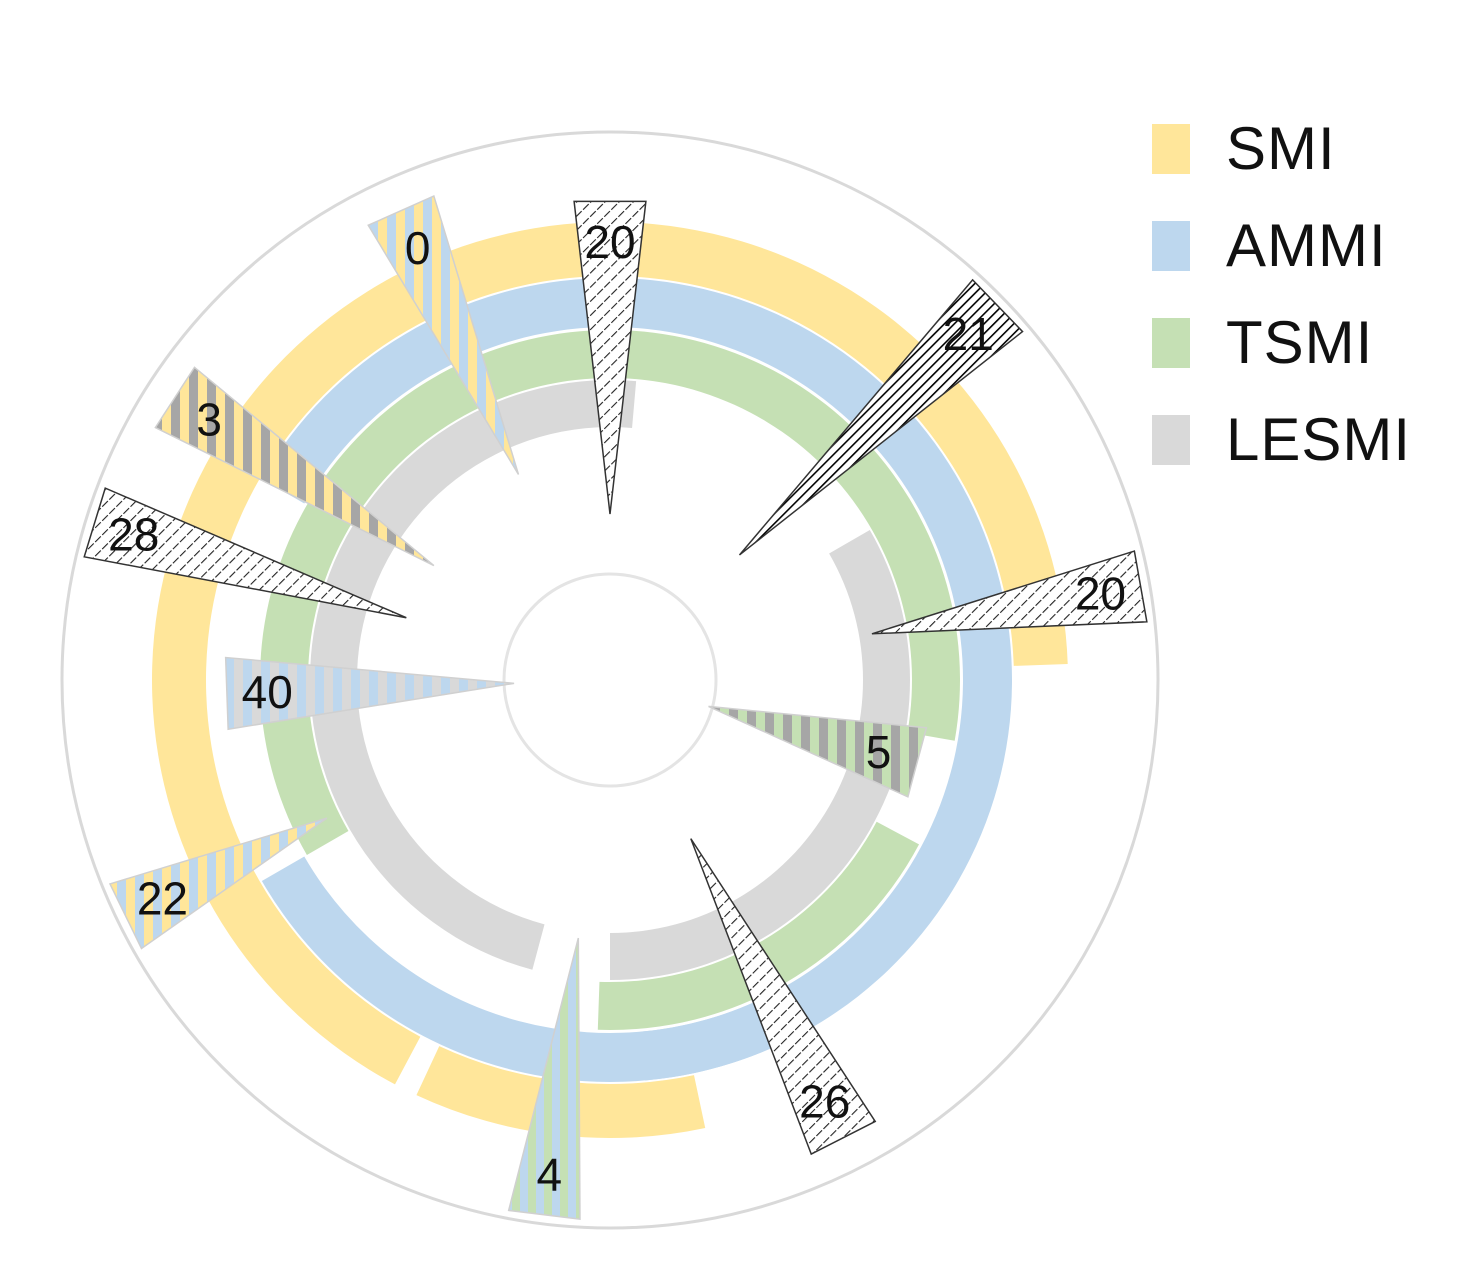 The image size is (1462, 1267). I want to click on data-label-6: 4, so click(550, 1174).